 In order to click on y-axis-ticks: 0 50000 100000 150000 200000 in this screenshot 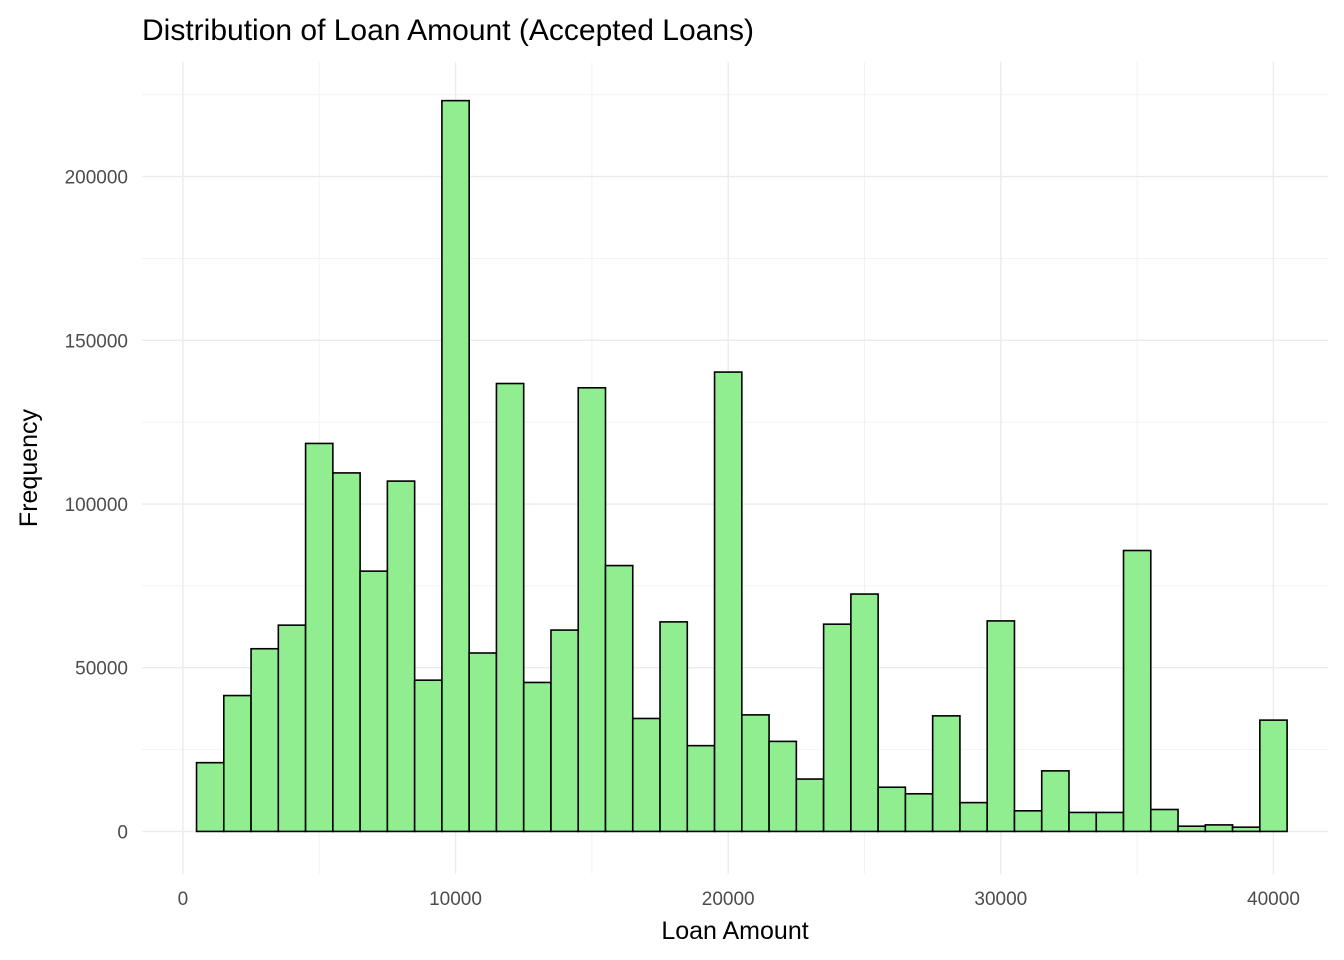, I will do `click(96, 506)`.